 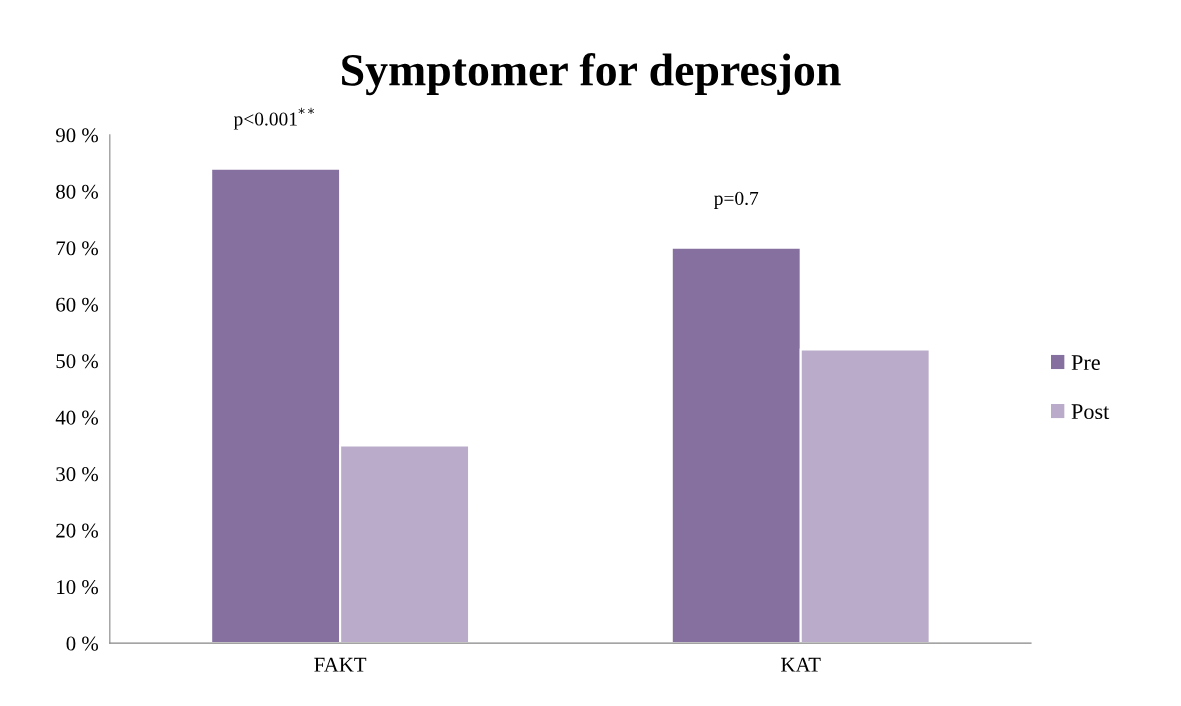 What do you see at coordinates (77, 417) in the screenshot?
I see `y-tick-label: 40 %` at bounding box center [77, 417].